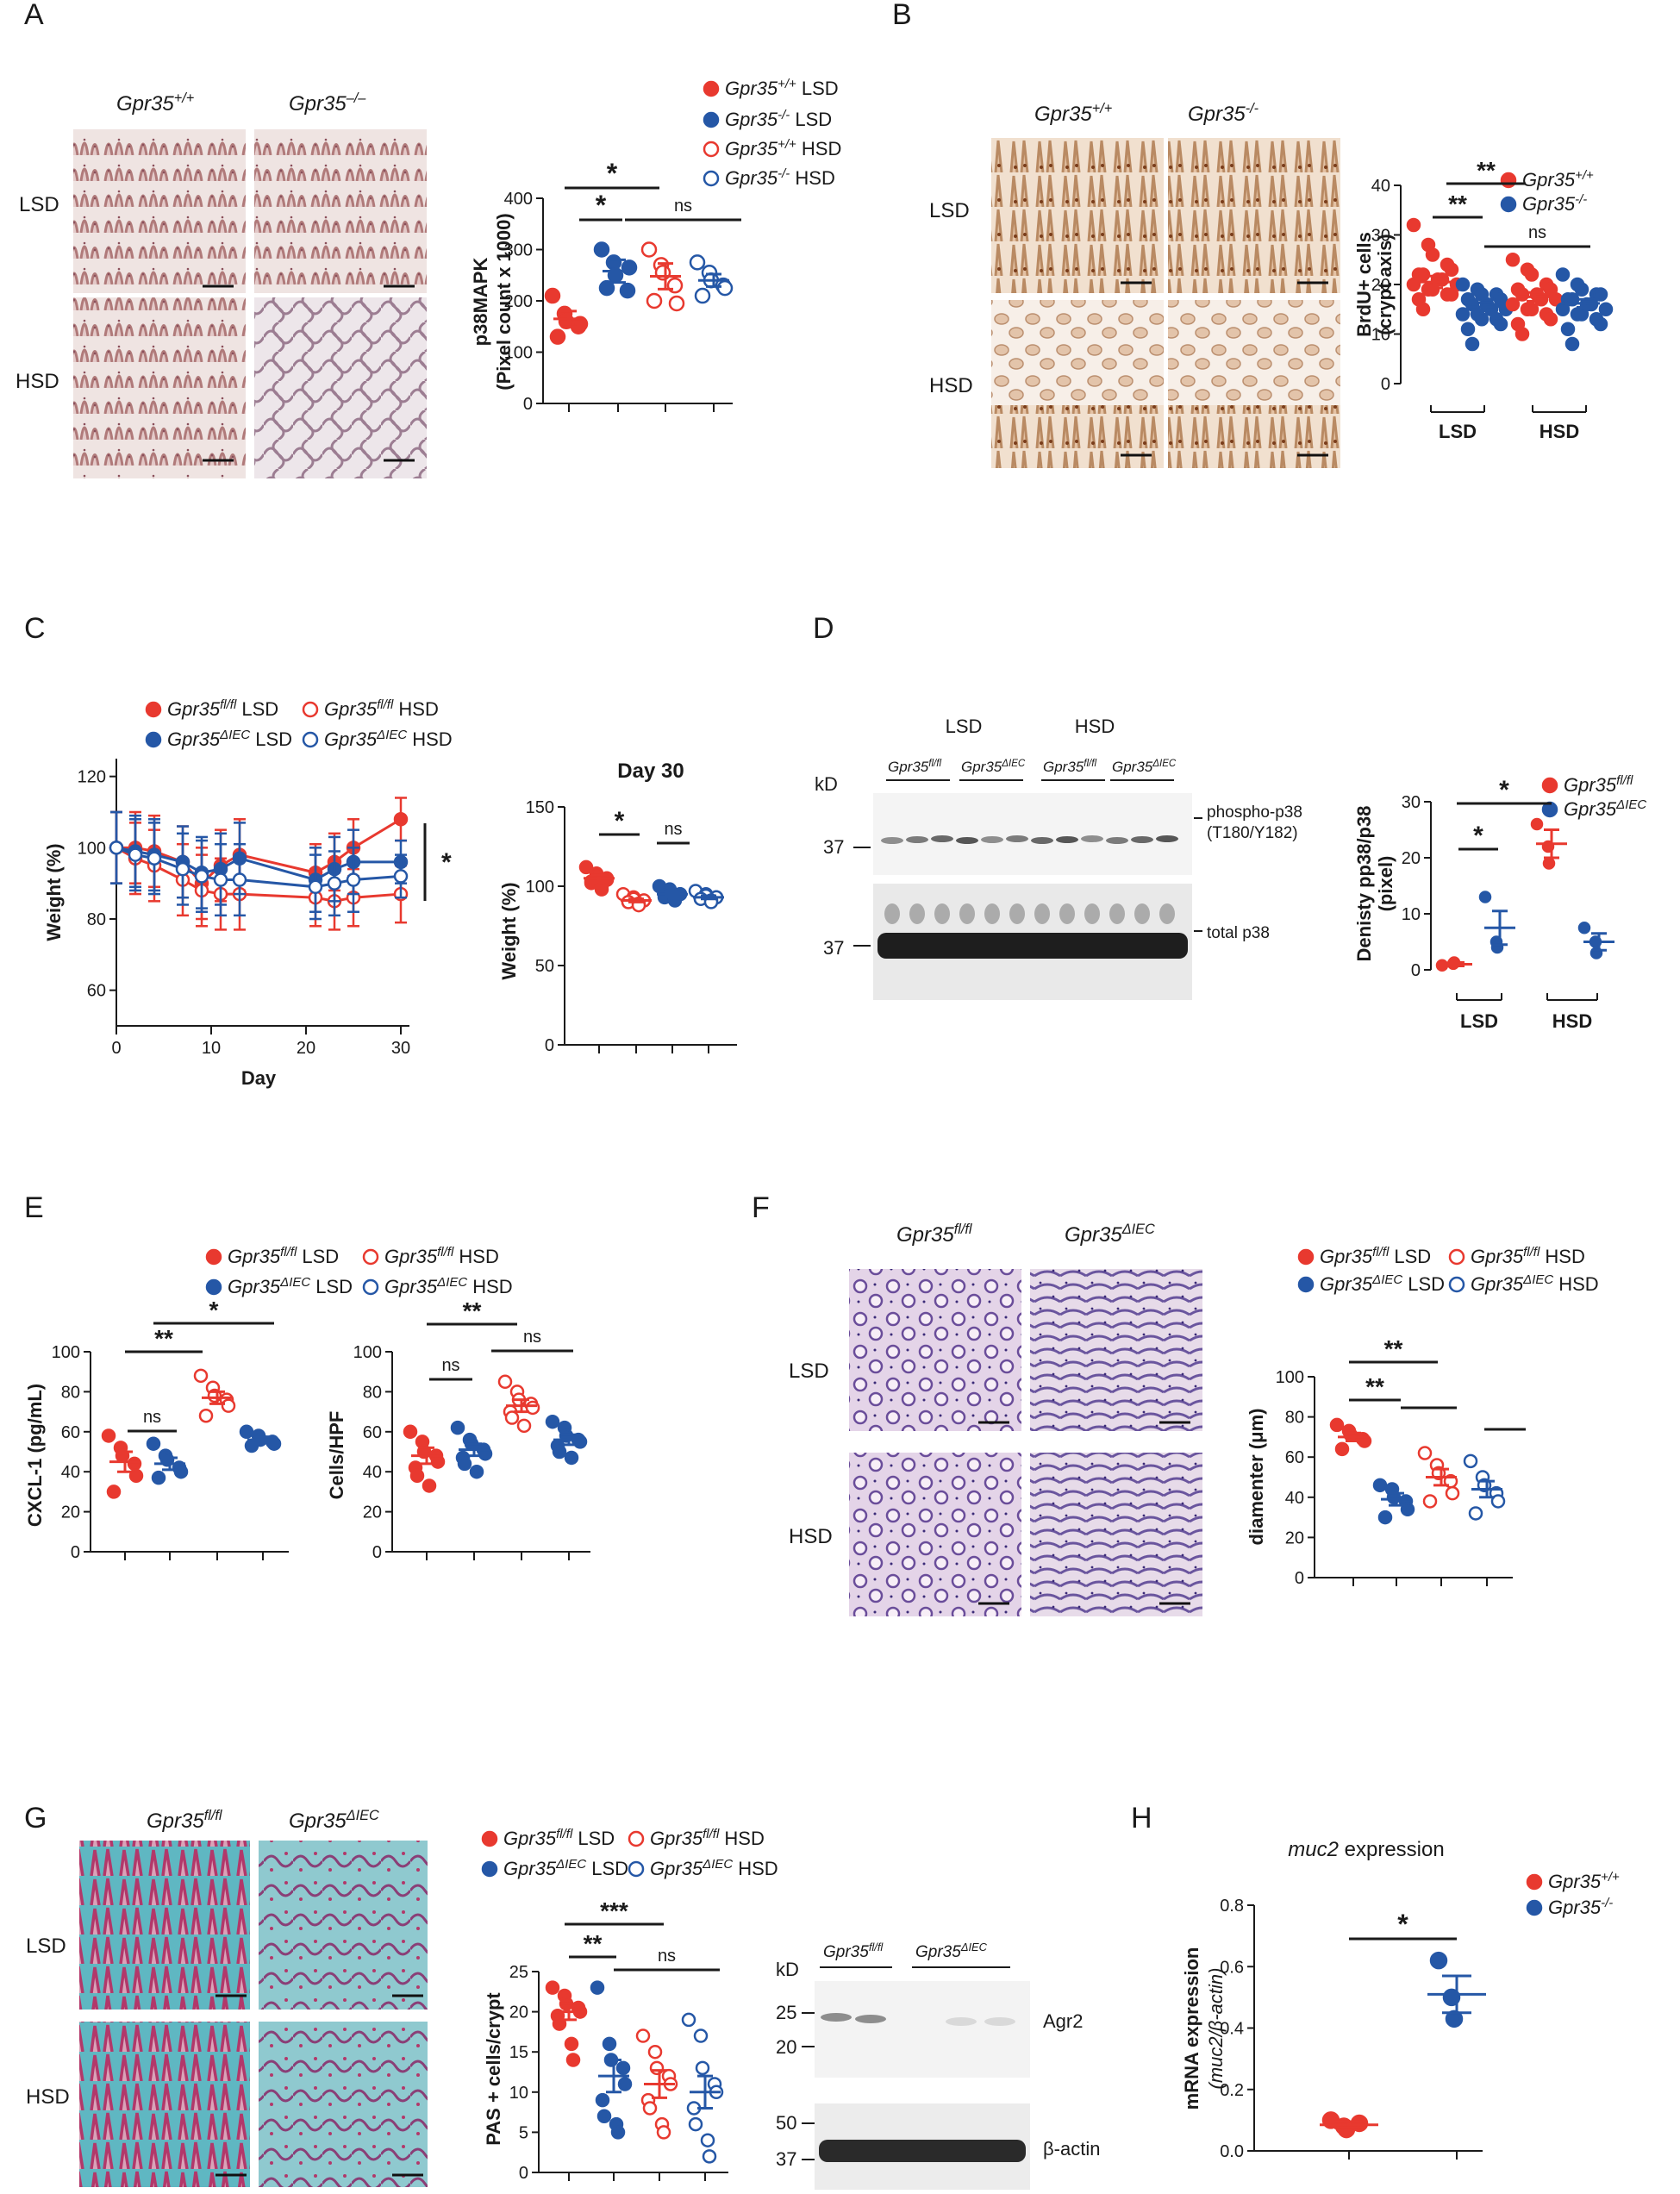  I want to click on y-axis-label: Denisty pp38/p38, so click(1364, 884).